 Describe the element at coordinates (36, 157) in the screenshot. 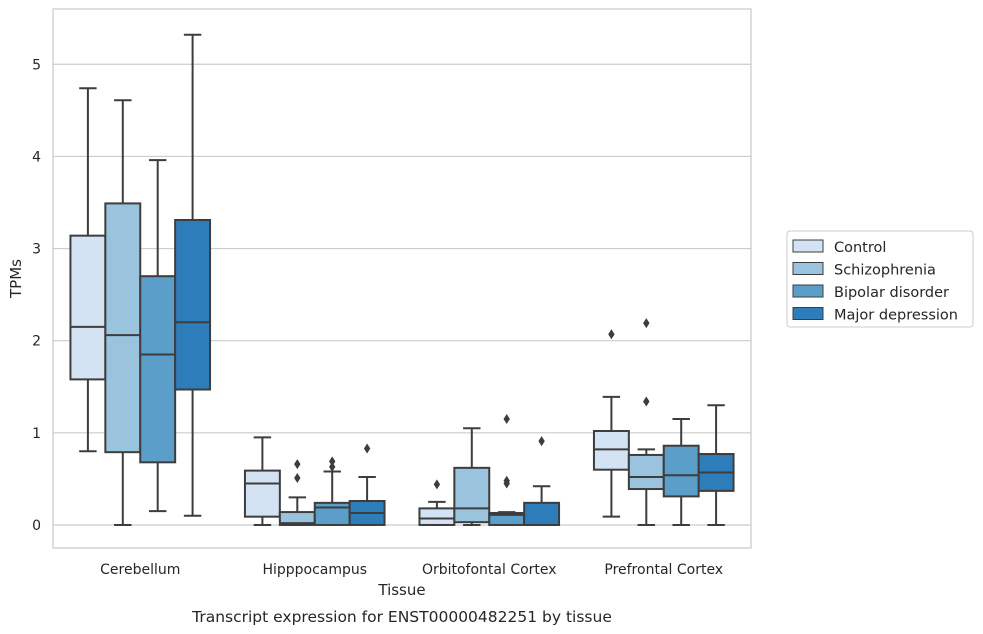

I see `y-tick-label: 4` at that location.